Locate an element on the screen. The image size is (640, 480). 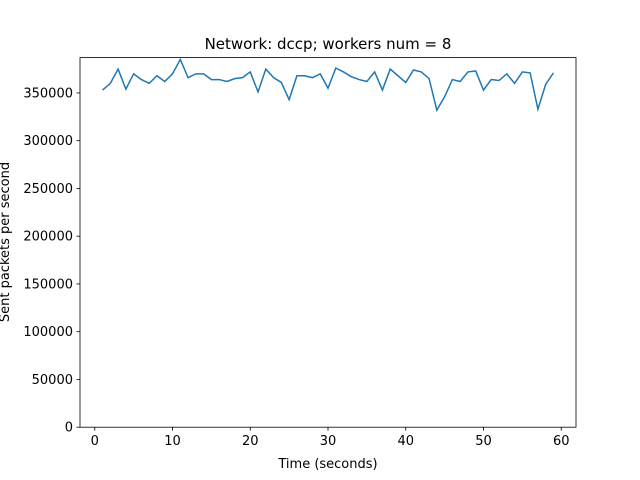
x-tick-label: 30 is located at coordinates (328, 441).